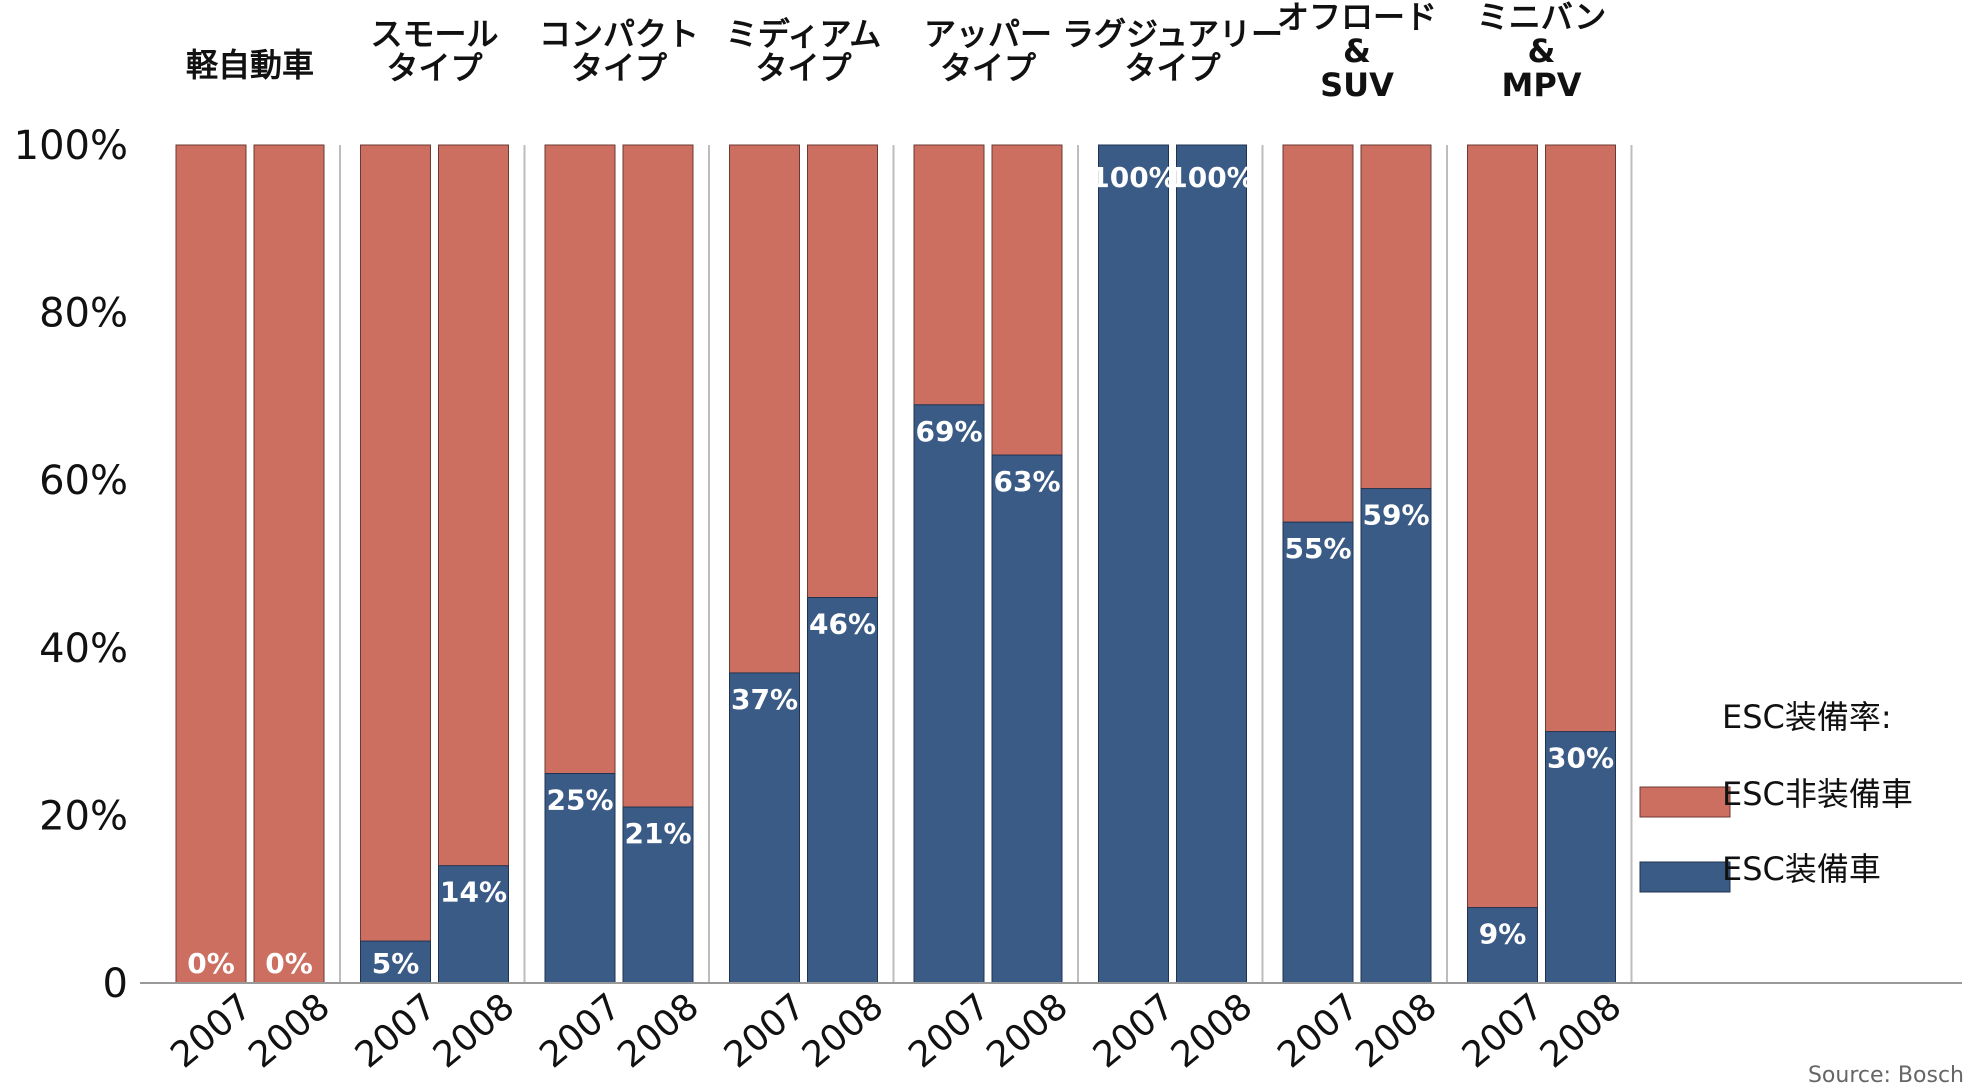 The width and height of the screenshot is (1964, 1085). Describe the element at coordinates (1685, 877) in the screenshot. I see `legend-swatch-equipped` at that location.